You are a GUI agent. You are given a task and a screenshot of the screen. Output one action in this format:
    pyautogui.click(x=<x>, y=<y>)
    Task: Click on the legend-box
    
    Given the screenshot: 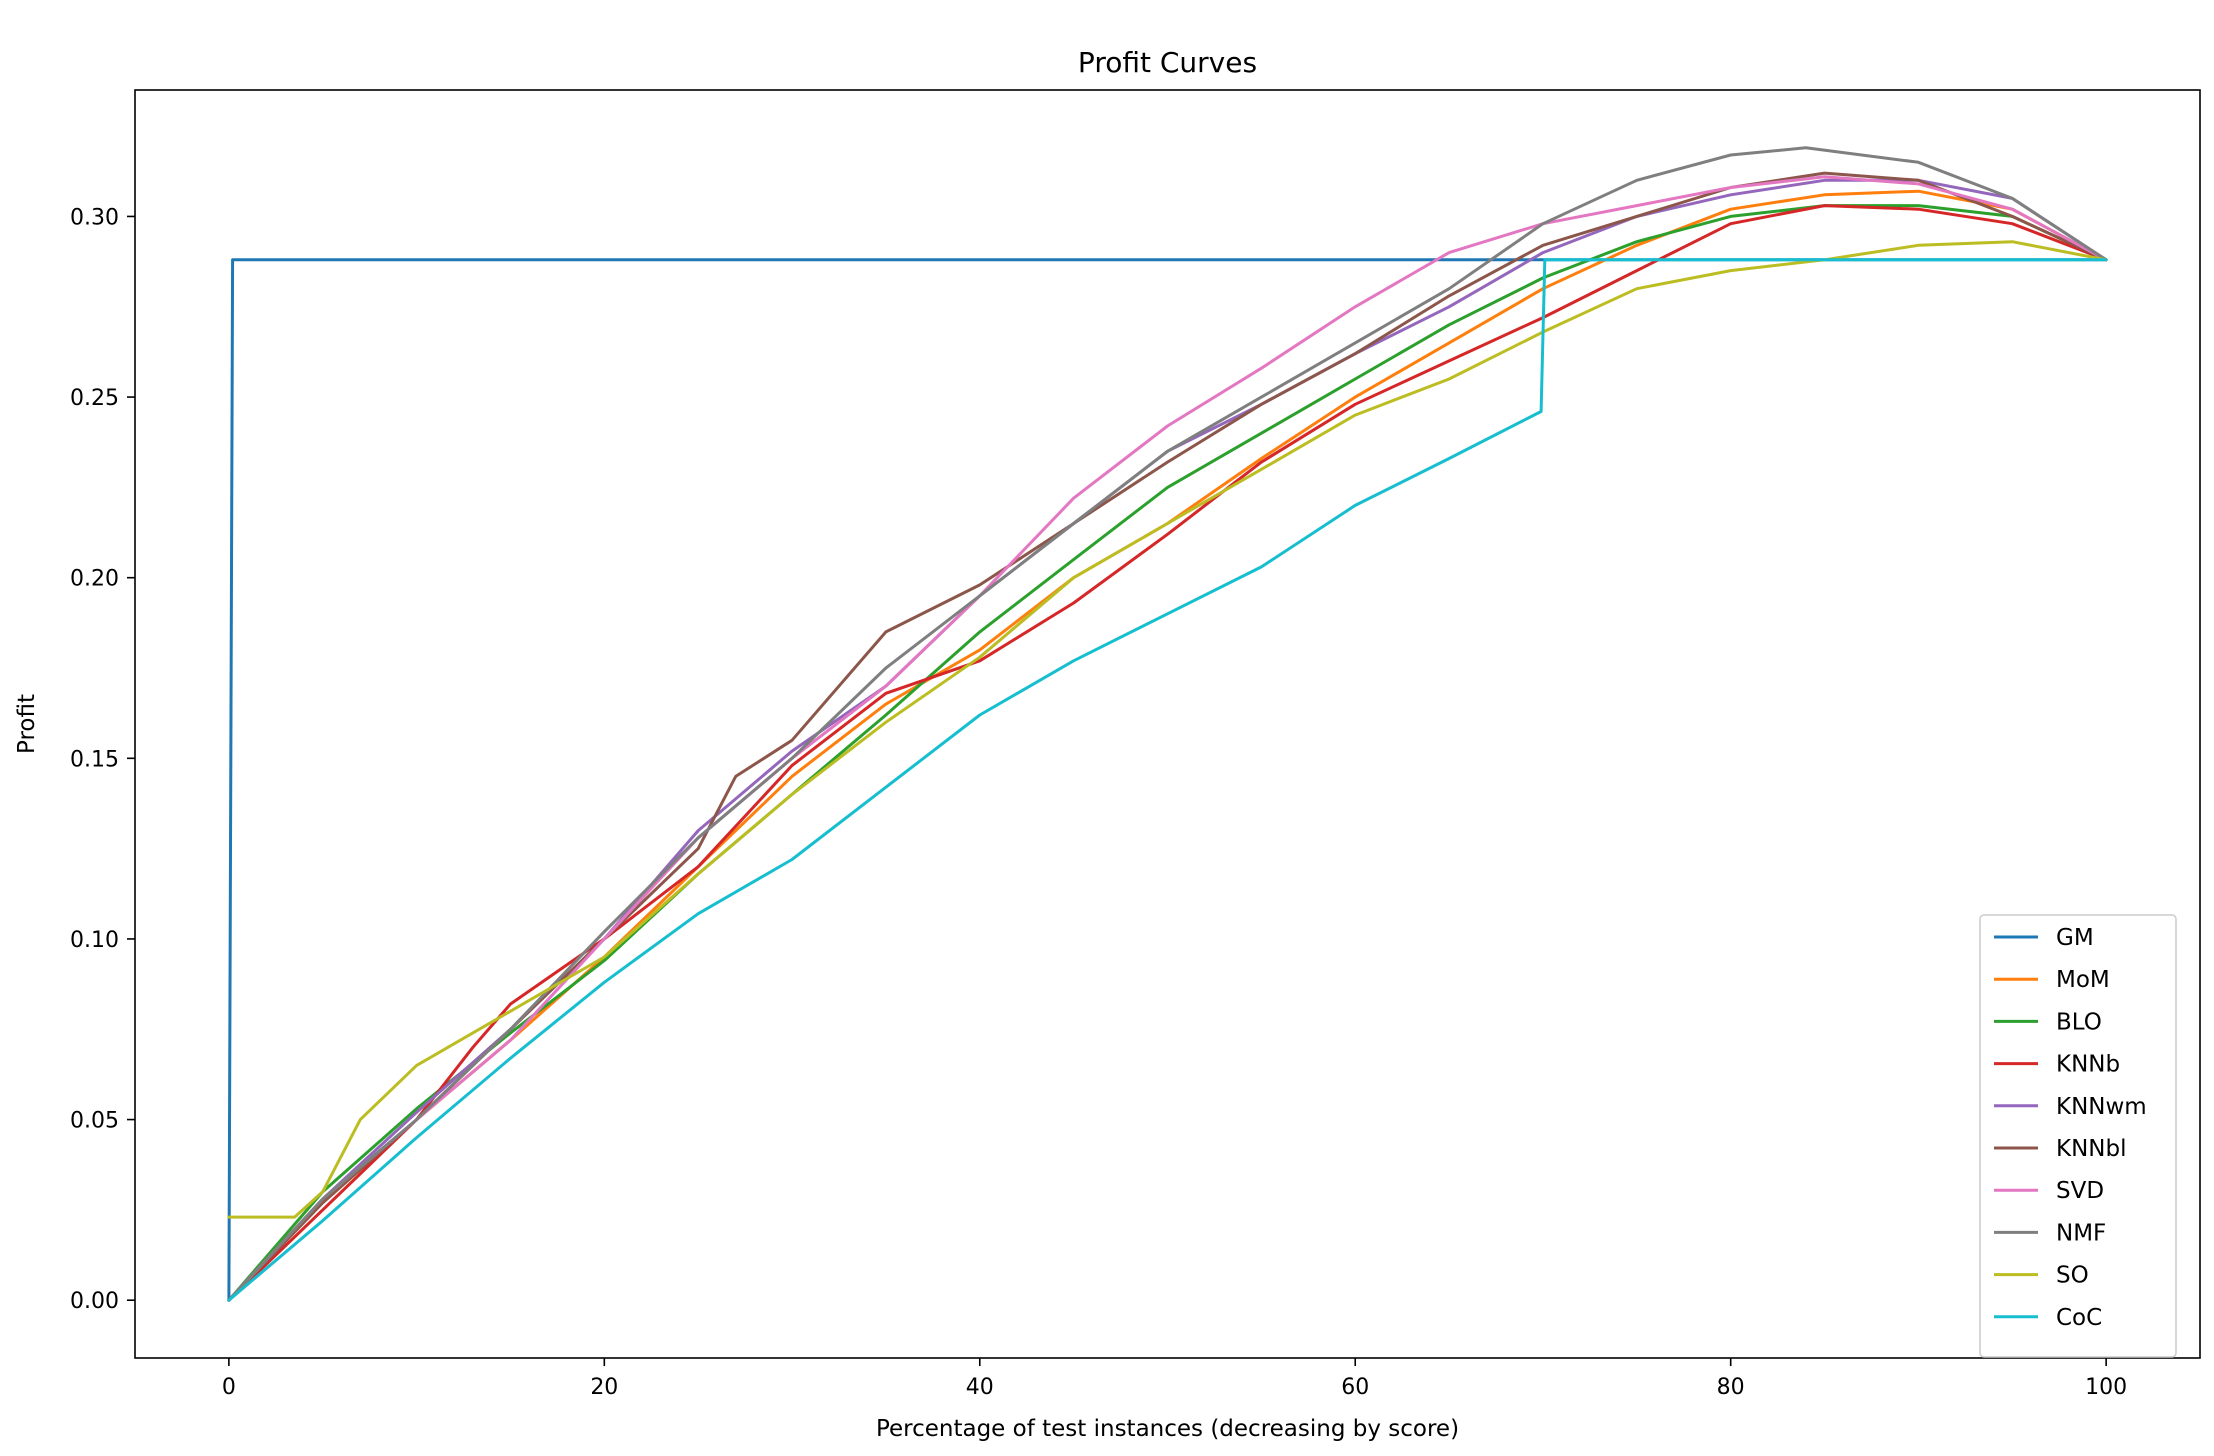 What is the action you would take?
    pyautogui.click(x=2078, y=1136)
    